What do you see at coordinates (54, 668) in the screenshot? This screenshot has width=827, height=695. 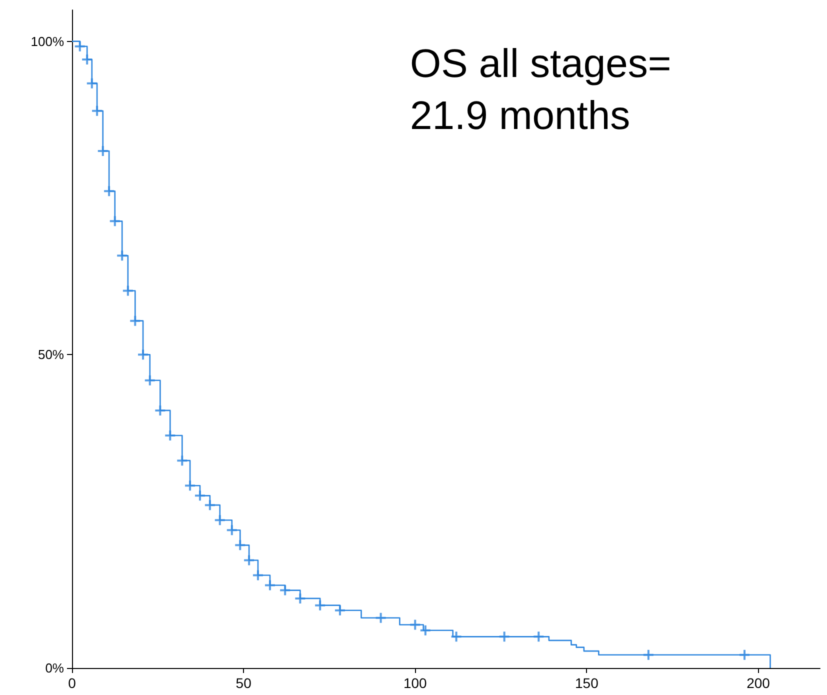 I see `y-tick-label: 0%` at bounding box center [54, 668].